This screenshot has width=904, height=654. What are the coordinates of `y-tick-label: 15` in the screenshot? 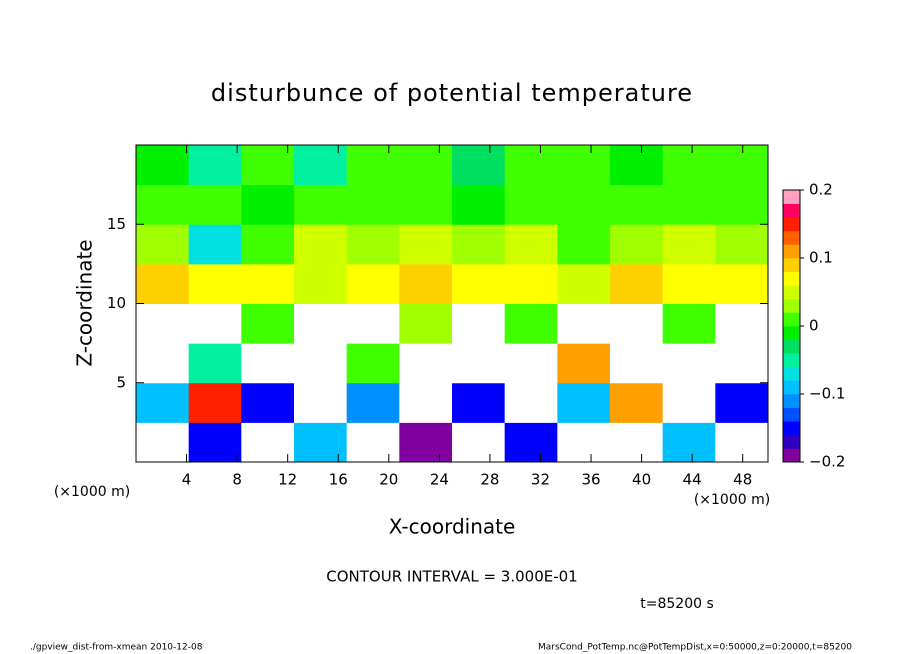 It's located at (116, 224).